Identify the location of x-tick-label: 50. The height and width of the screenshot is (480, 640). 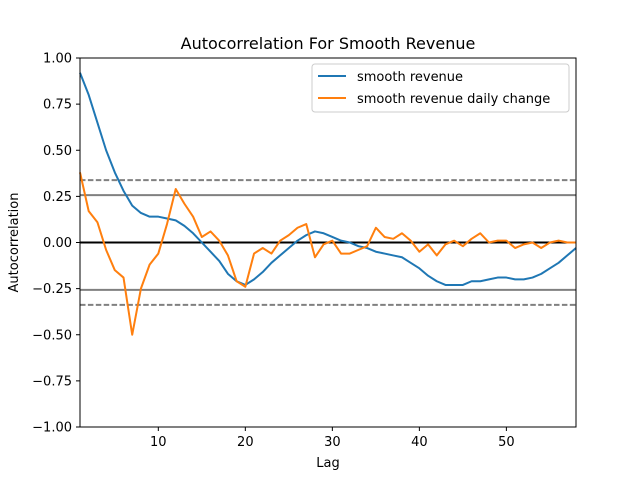
(506, 442).